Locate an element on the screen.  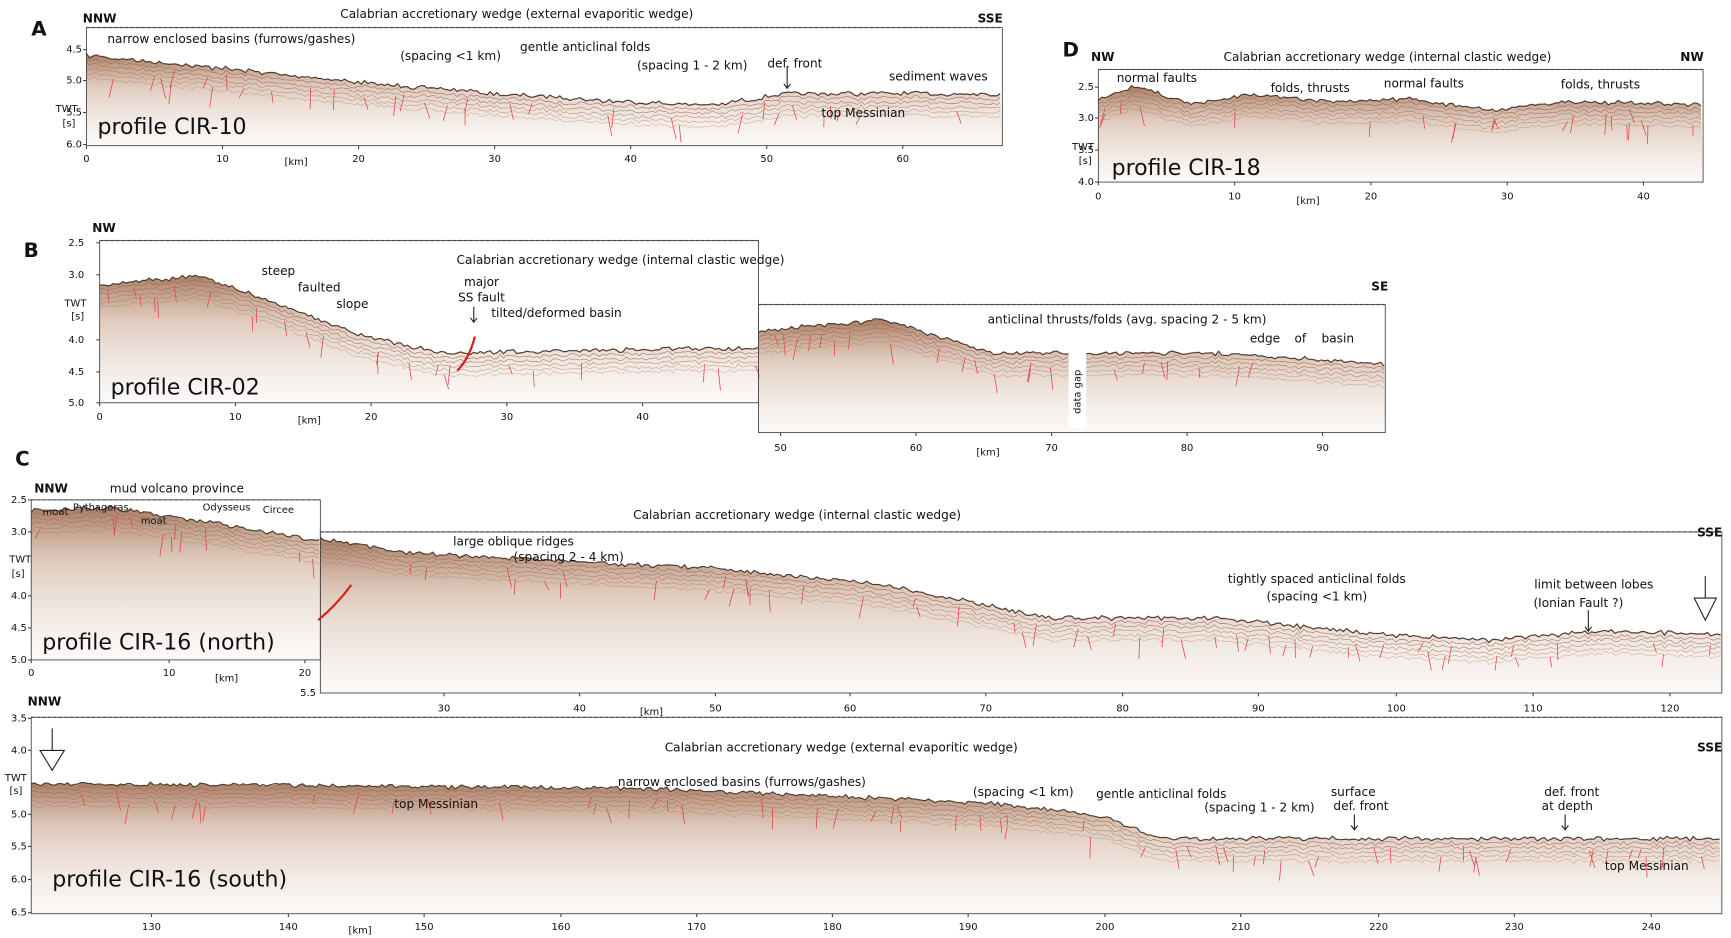
item: 120 is located at coordinates (1669, 708).